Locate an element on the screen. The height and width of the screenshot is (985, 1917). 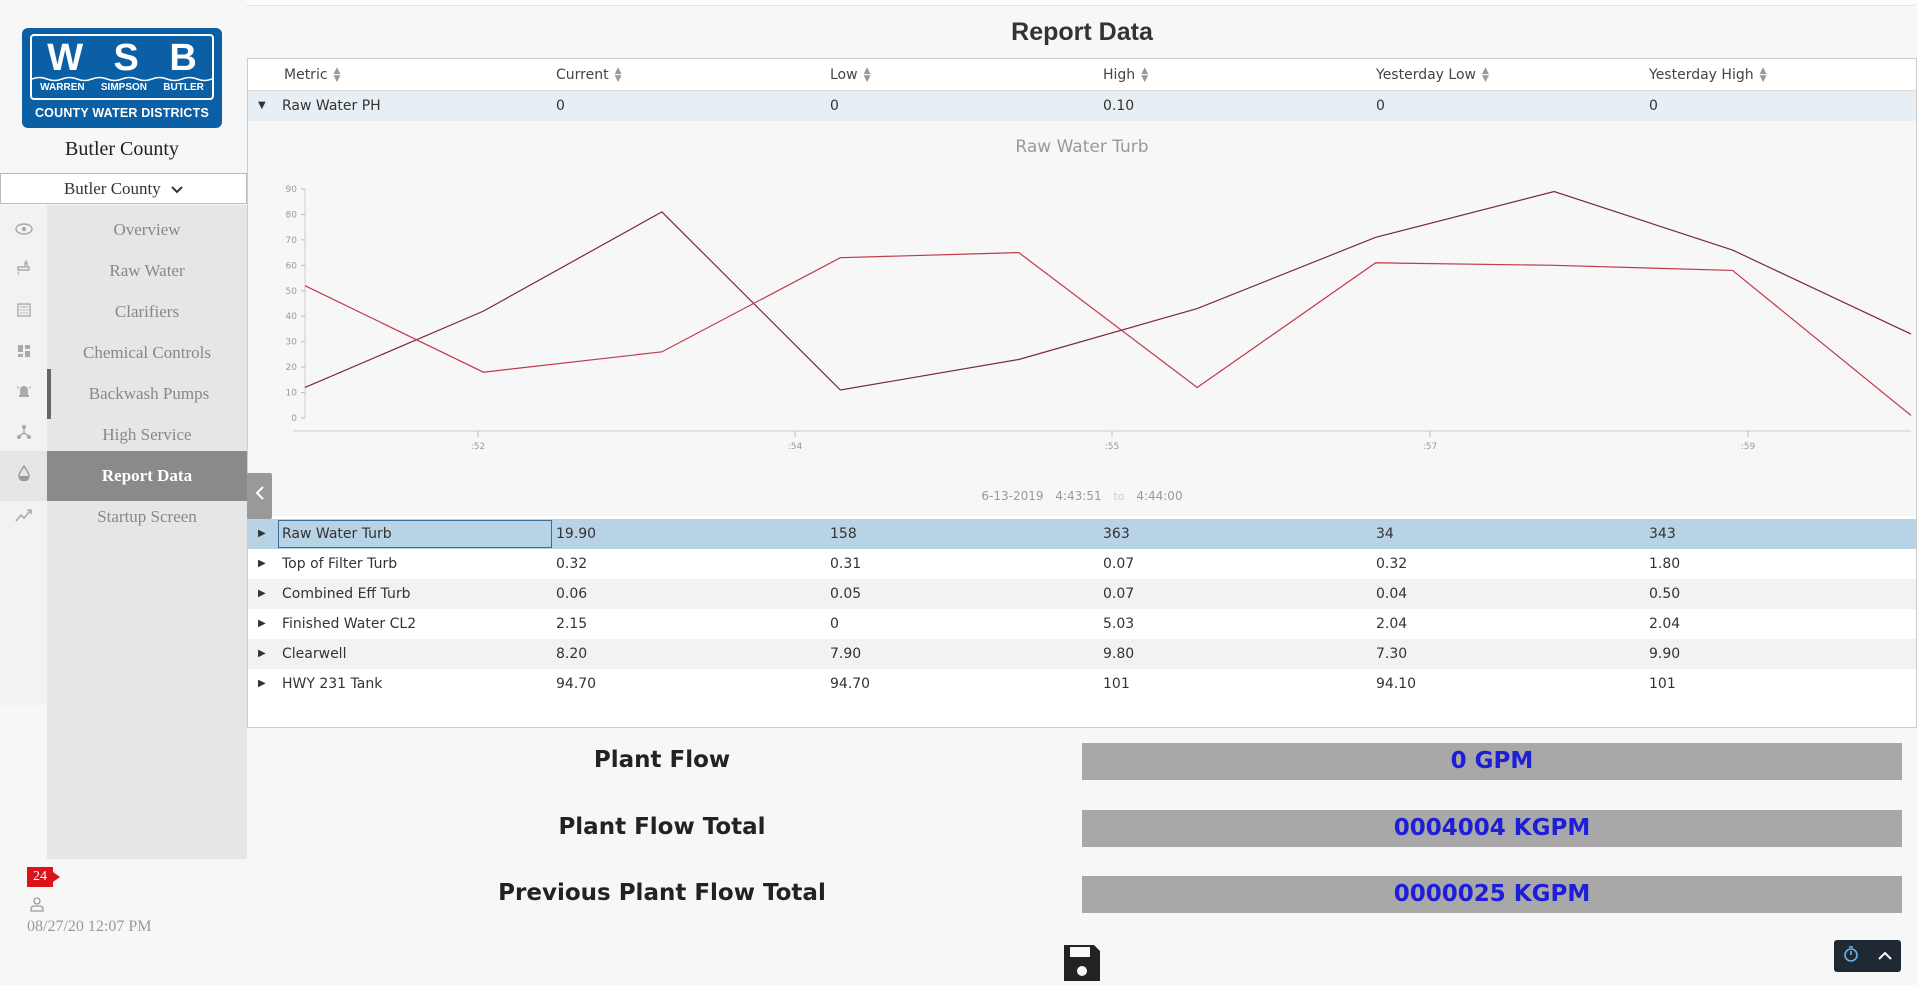
column-header-high: High ▲ ▼ is located at coordinates (1125, 75).